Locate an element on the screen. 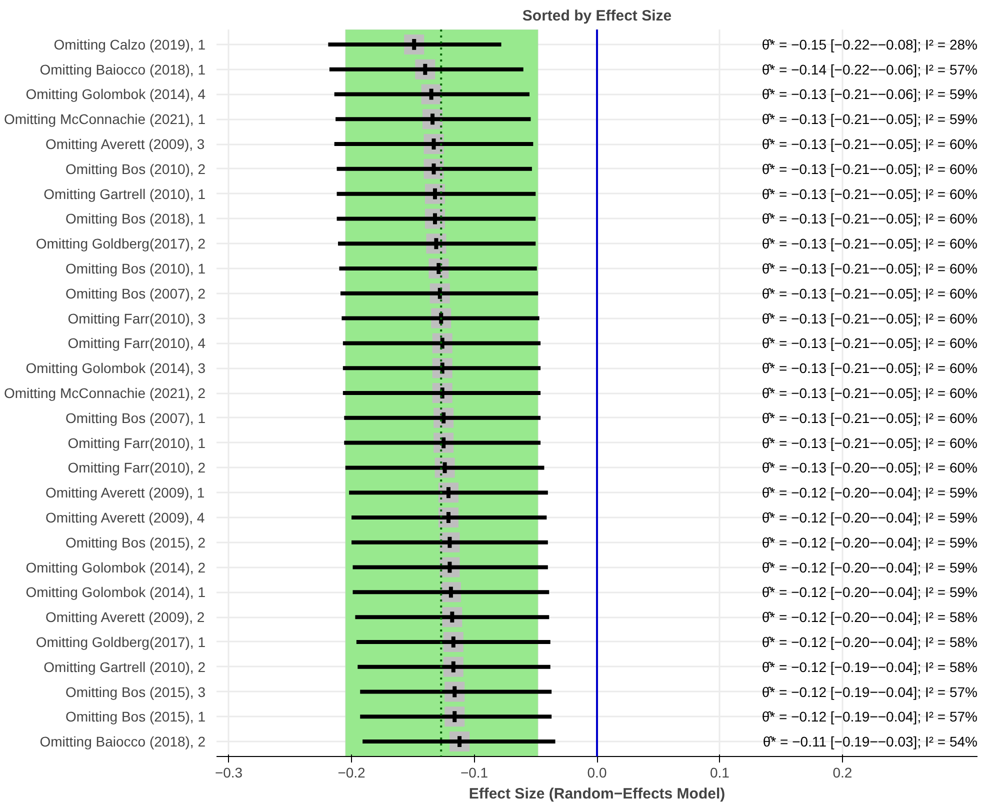 The image size is (991, 812). y-tick-label: Omitting Farr(2010), 2 is located at coordinates (137, 468).